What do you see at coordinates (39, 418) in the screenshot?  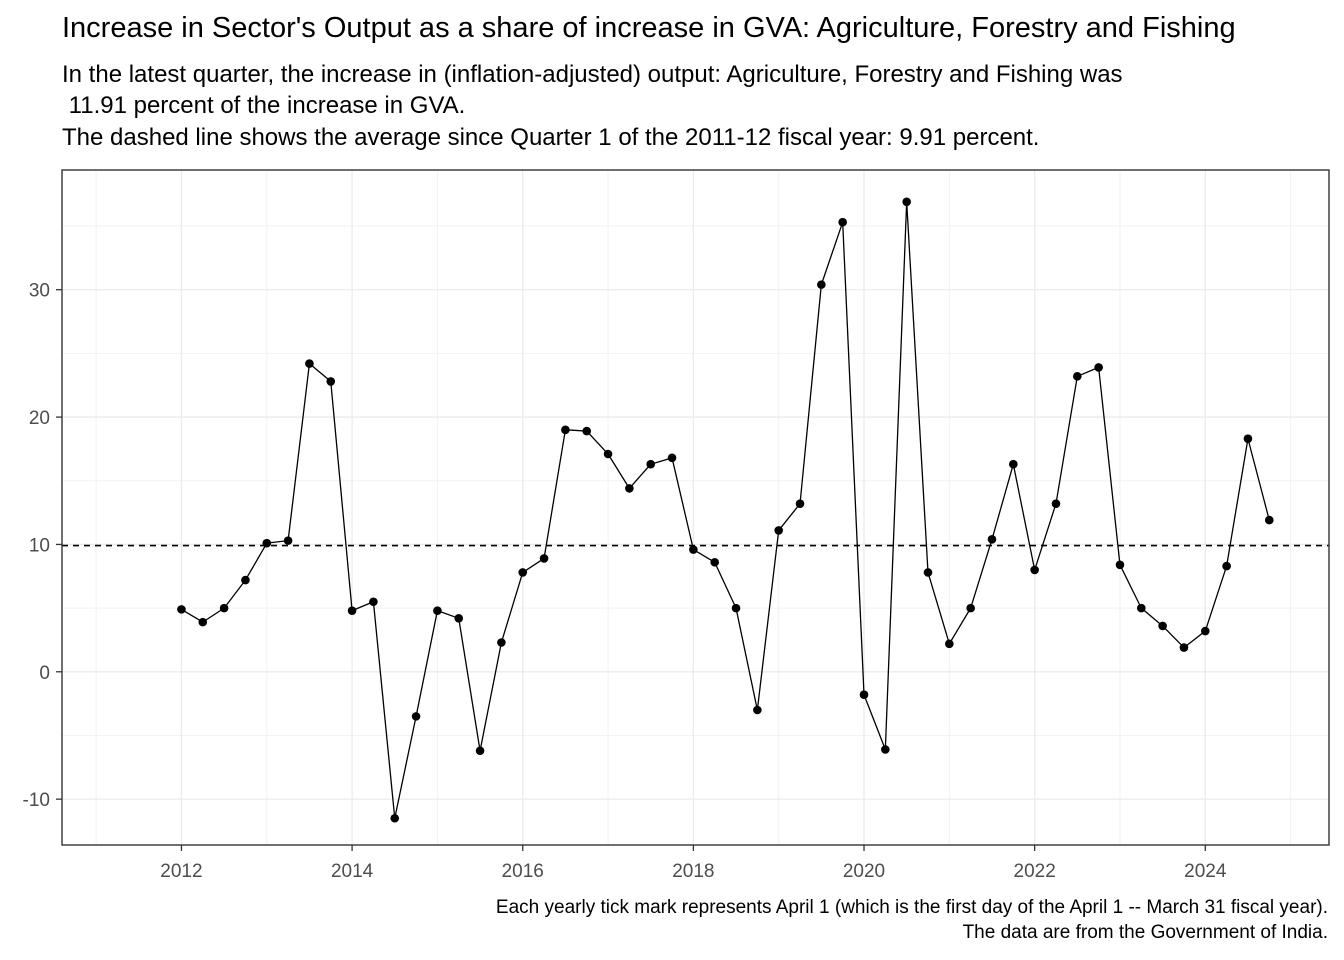 I see `y-tick-label: 20` at bounding box center [39, 418].